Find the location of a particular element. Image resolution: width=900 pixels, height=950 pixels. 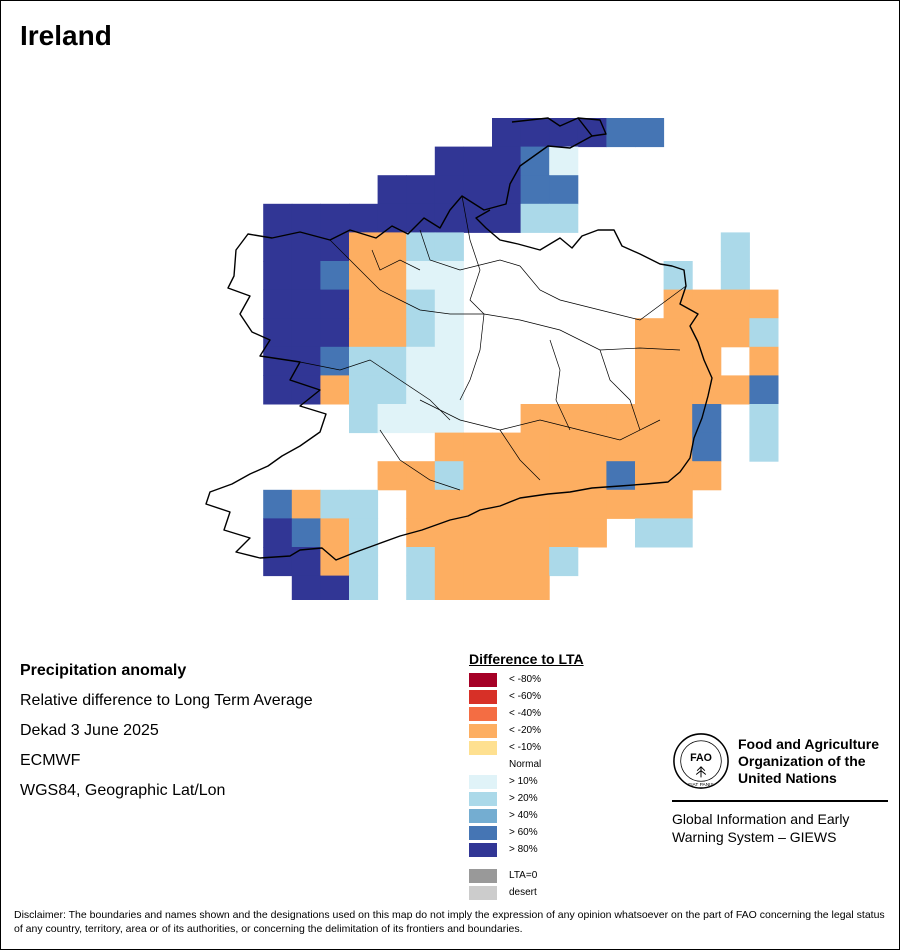

legend-label: > 60% is located at coordinates (523, 832).